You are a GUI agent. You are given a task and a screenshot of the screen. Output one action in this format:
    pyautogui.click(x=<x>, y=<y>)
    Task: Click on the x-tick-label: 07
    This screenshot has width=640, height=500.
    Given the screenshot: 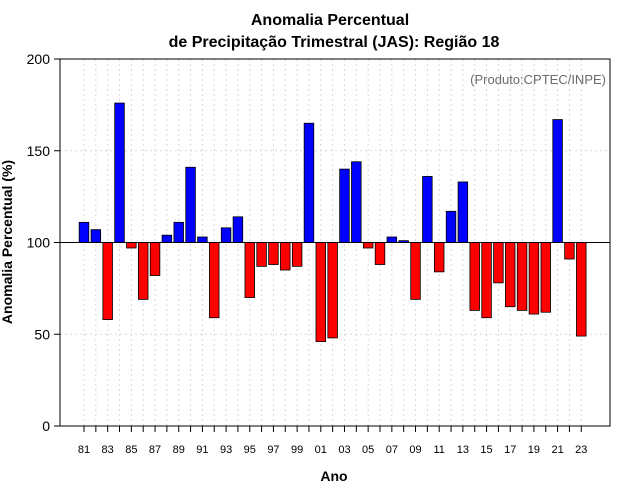 What is the action you would take?
    pyautogui.click(x=392, y=450)
    